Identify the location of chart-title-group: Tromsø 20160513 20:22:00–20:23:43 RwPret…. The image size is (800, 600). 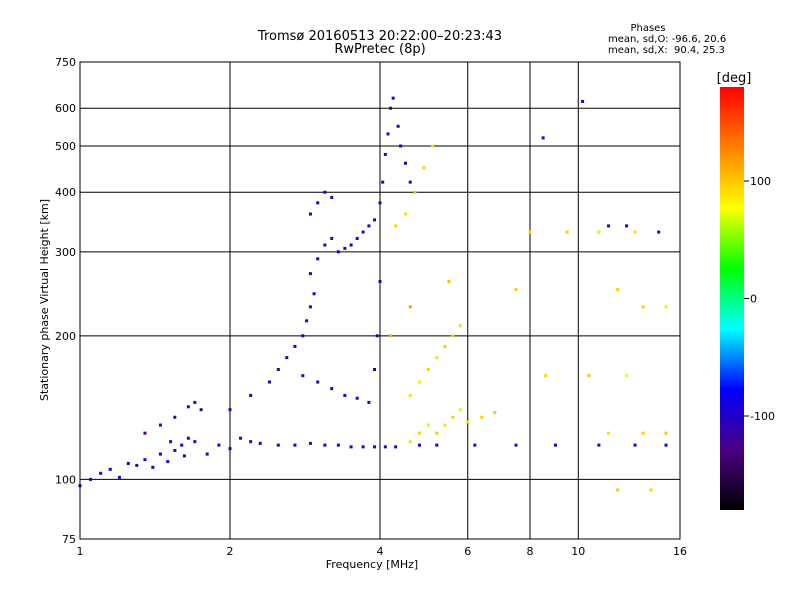
(379, 43).